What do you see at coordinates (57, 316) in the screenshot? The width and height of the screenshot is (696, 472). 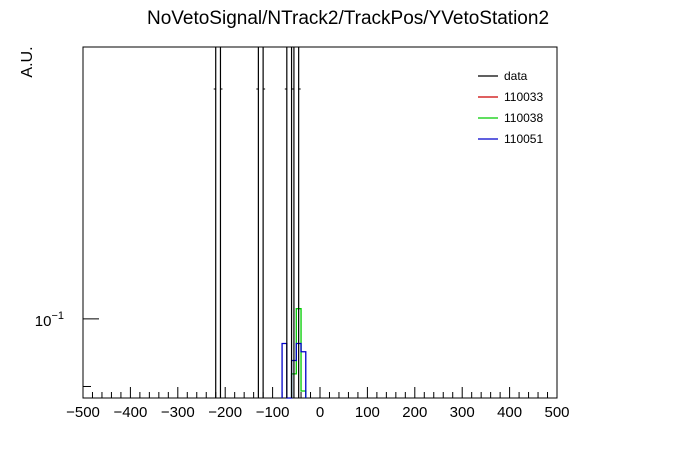 I see `y-tick-label-exponent: −1` at bounding box center [57, 316].